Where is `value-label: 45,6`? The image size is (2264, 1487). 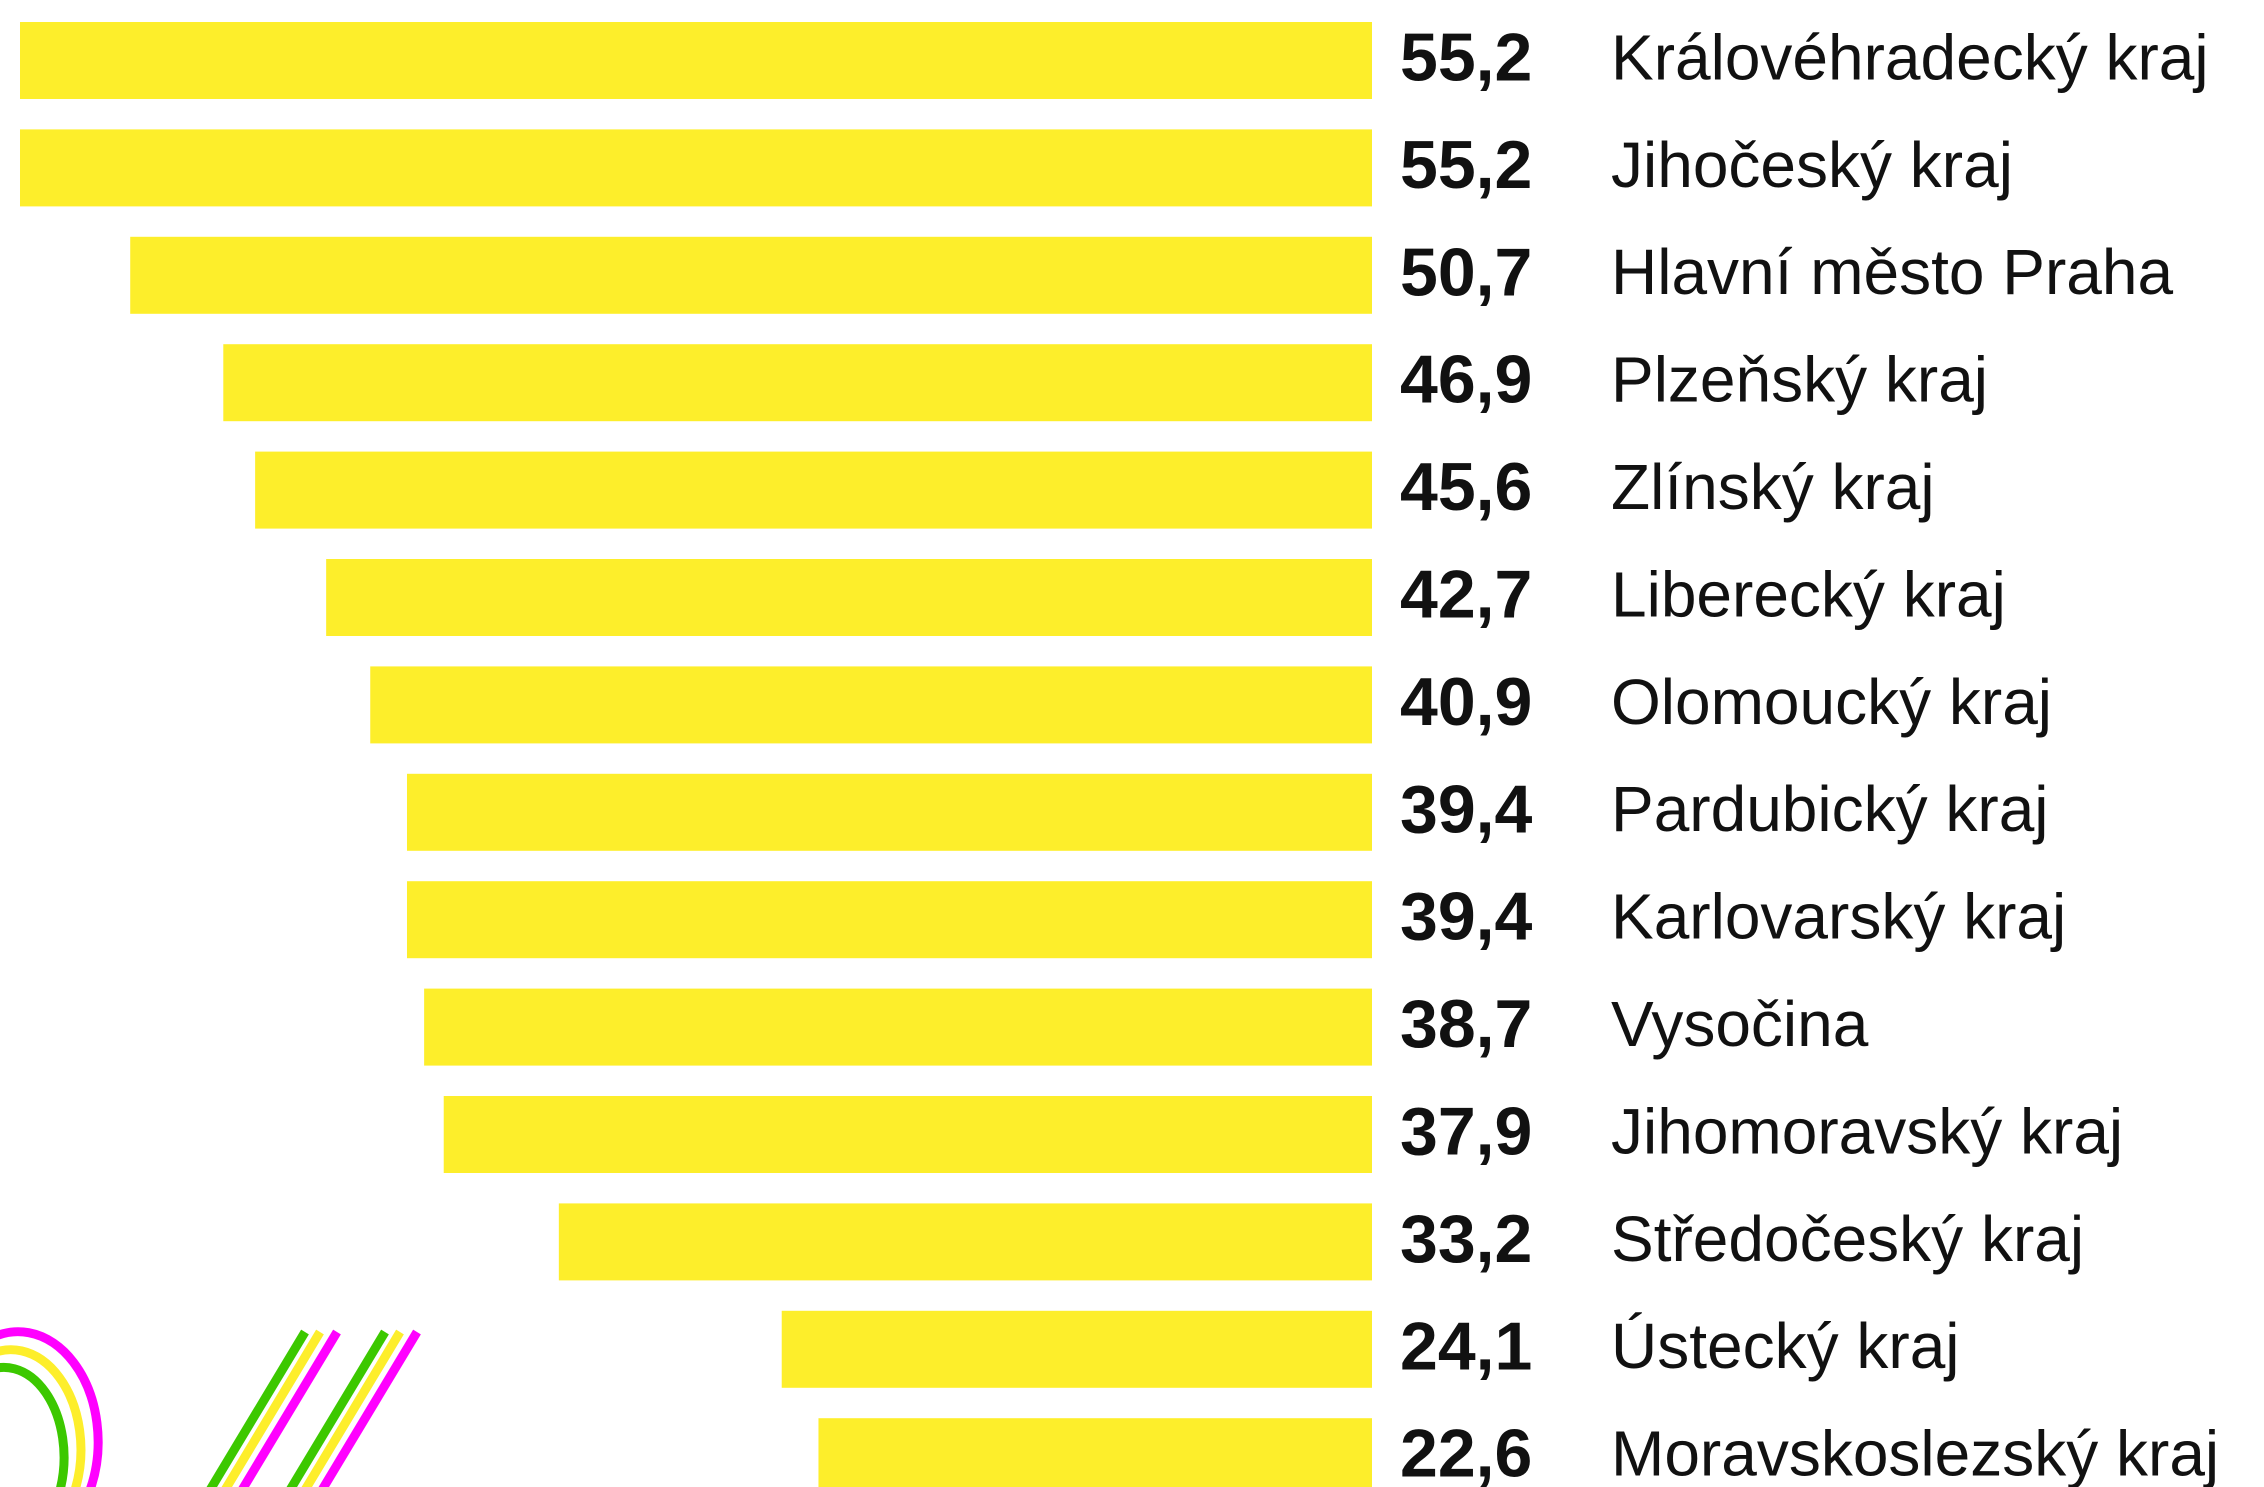 value-label: 45,6 is located at coordinates (1466, 487).